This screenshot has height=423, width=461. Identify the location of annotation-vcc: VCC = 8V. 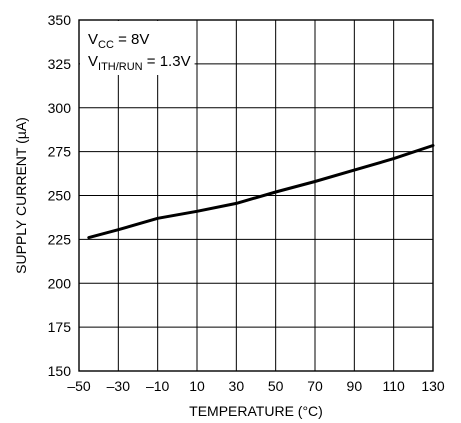
(118, 41).